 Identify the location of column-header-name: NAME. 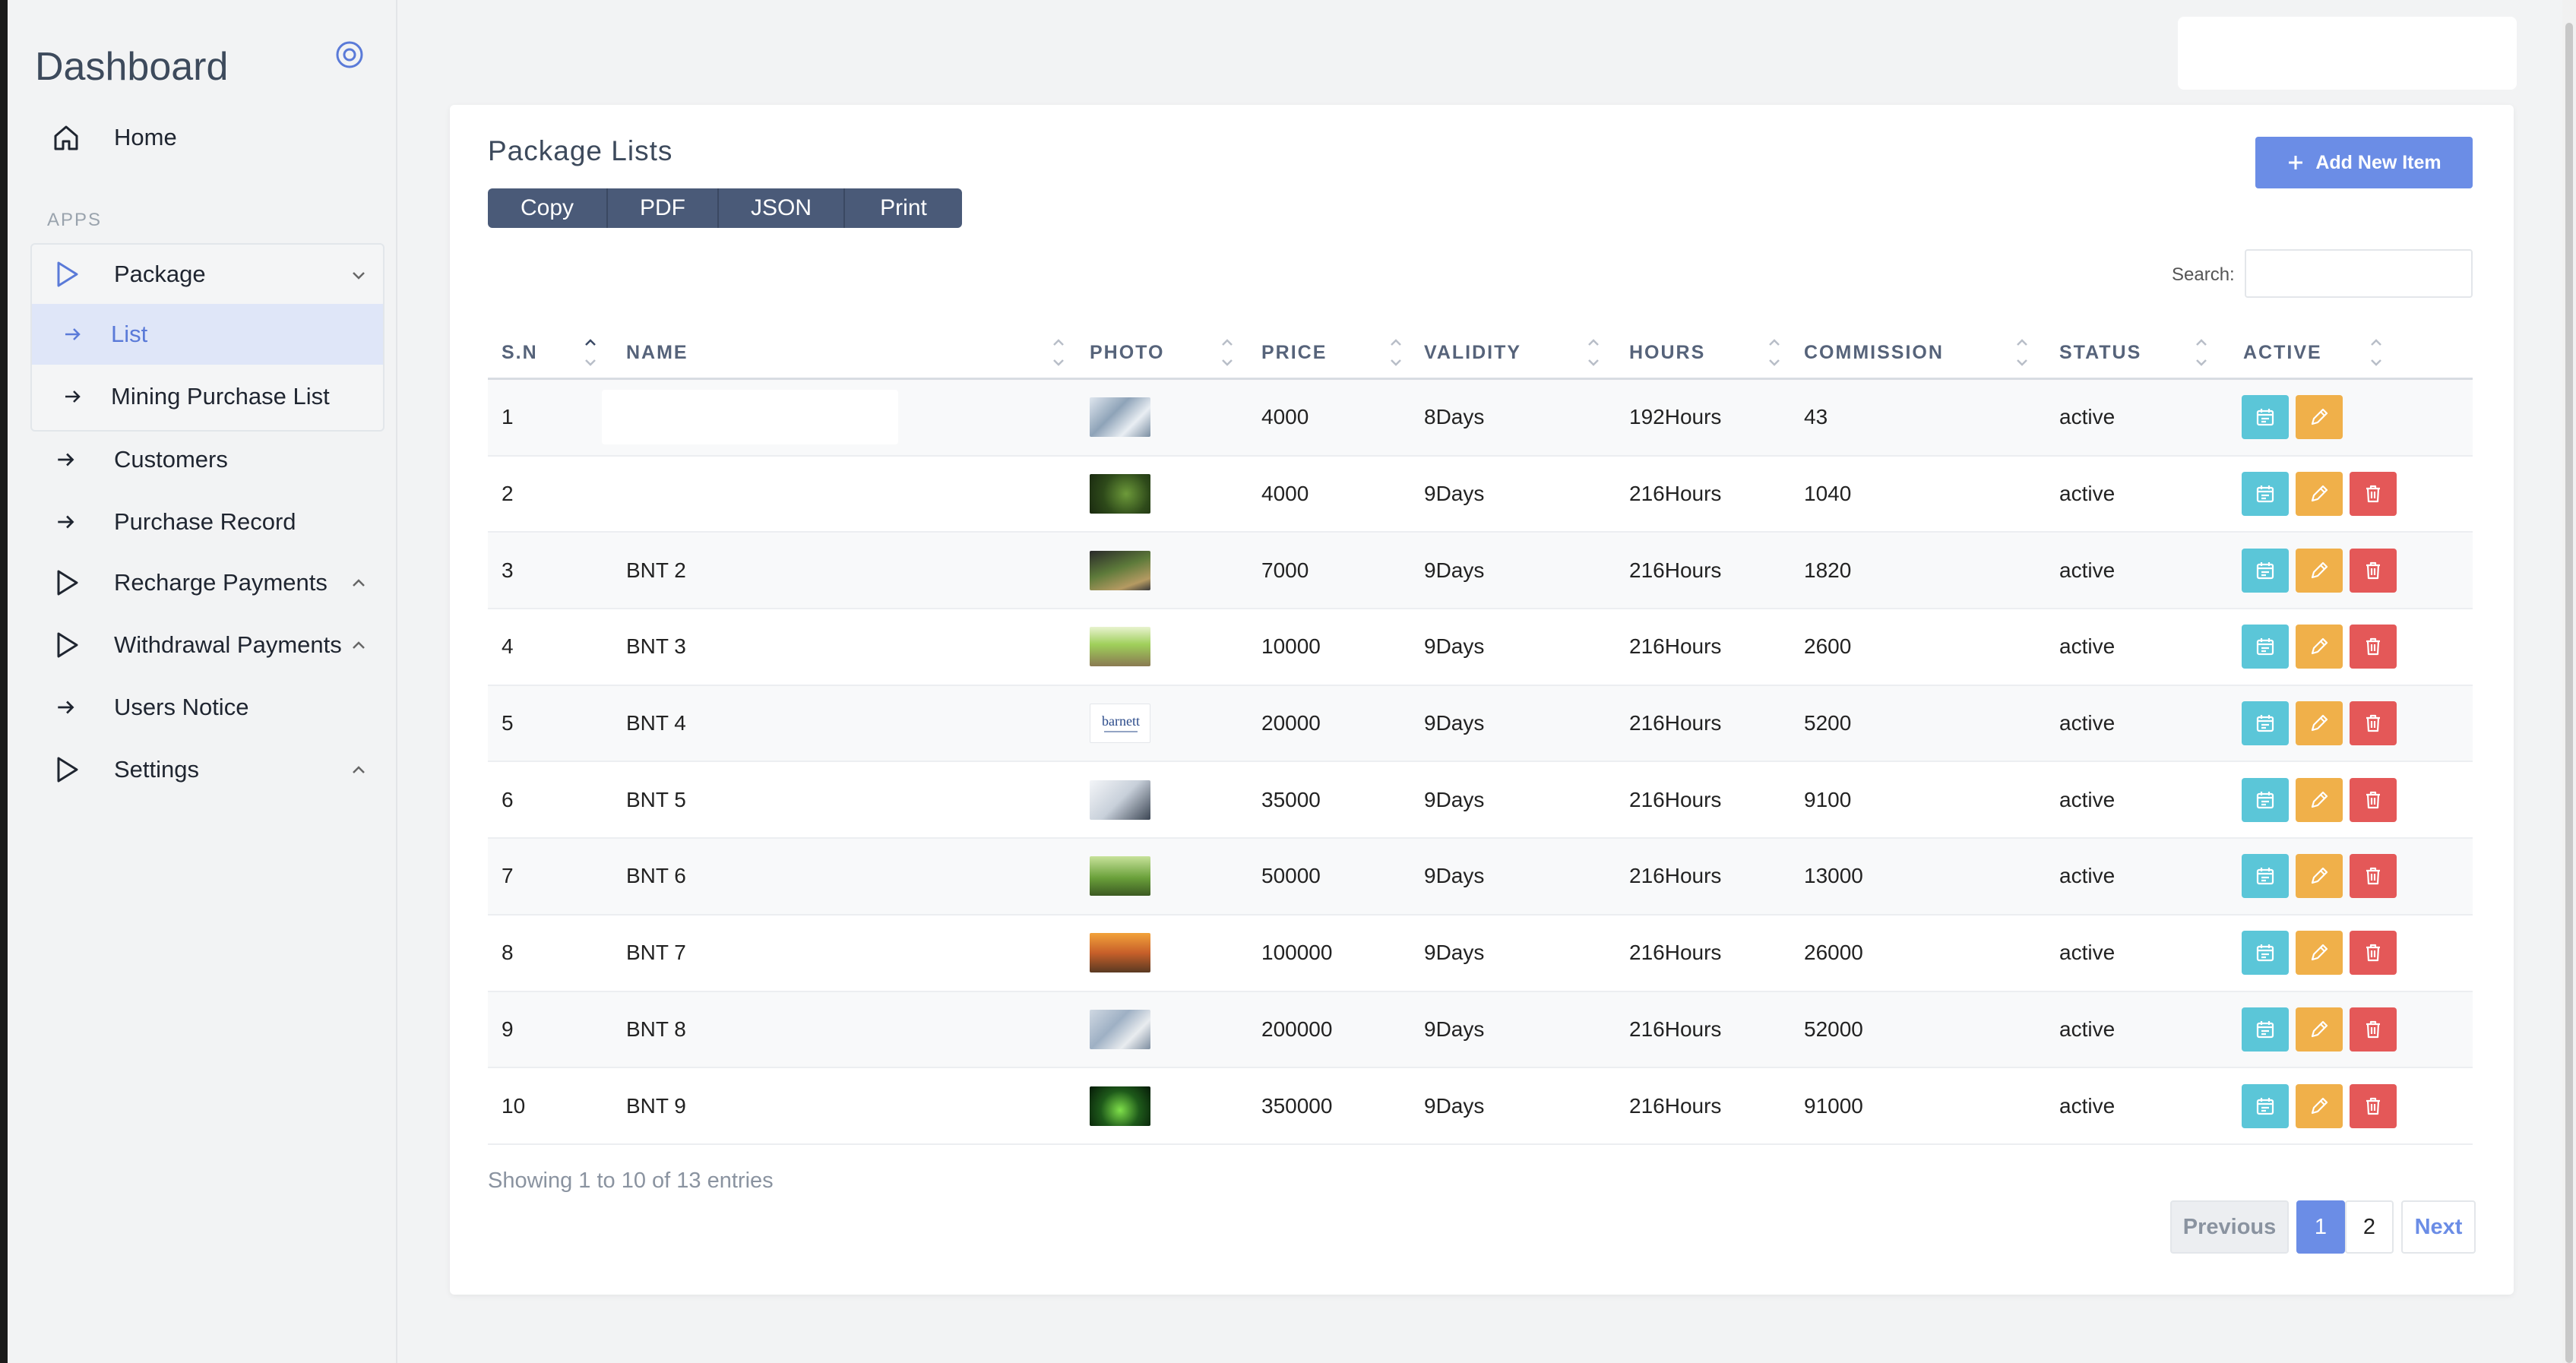
(657, 352).